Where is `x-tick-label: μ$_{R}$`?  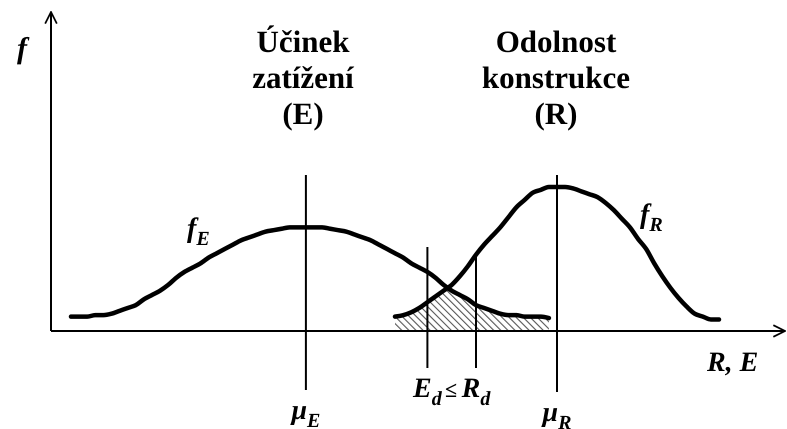
x-tick-label: μ$_{R}$ is located at coordinates (556, 413).